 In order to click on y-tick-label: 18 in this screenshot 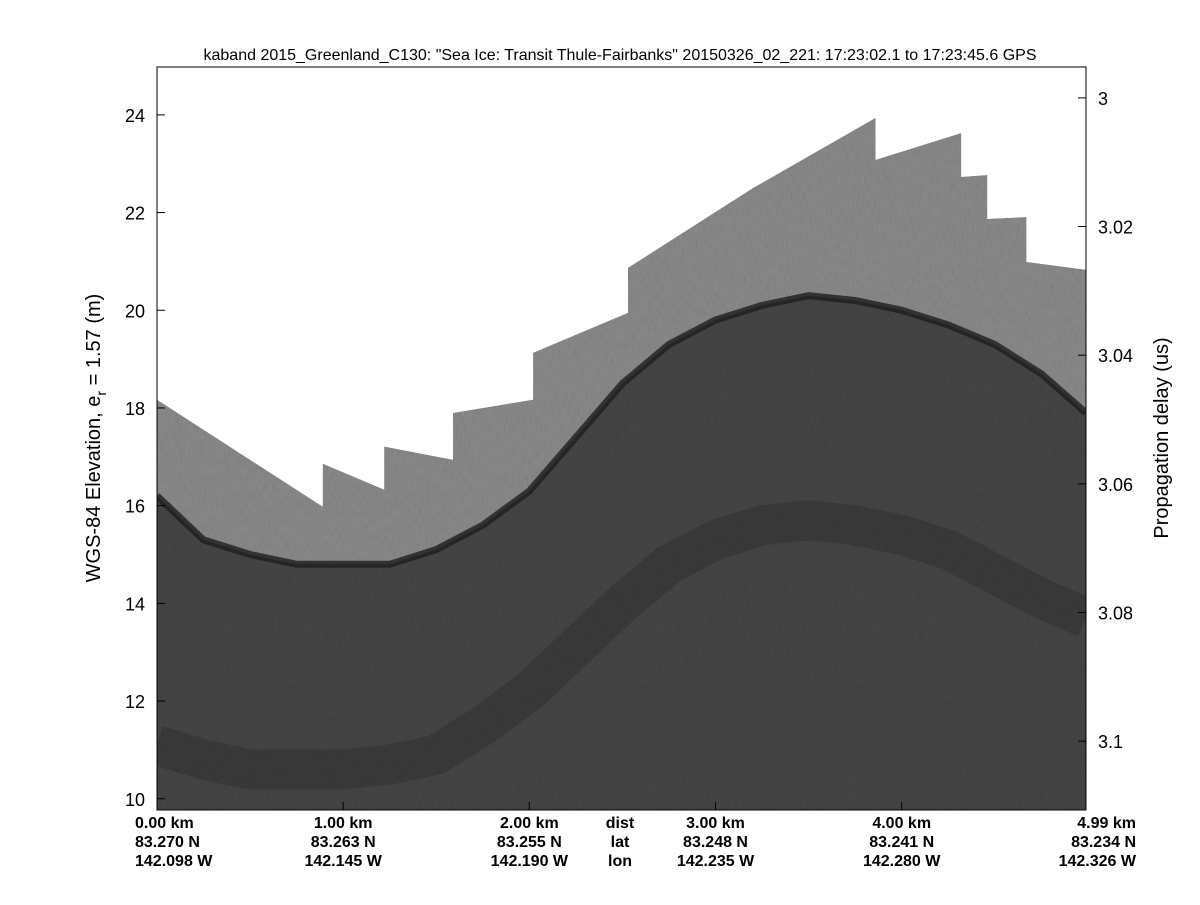, I will do `click(135, 409)`.